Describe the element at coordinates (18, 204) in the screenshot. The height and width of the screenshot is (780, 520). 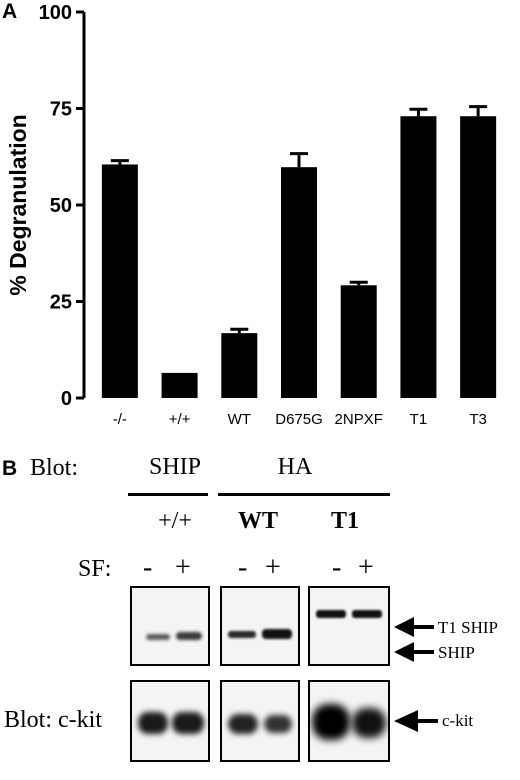
I see `y-axis-label: % Degranulation` at that location.